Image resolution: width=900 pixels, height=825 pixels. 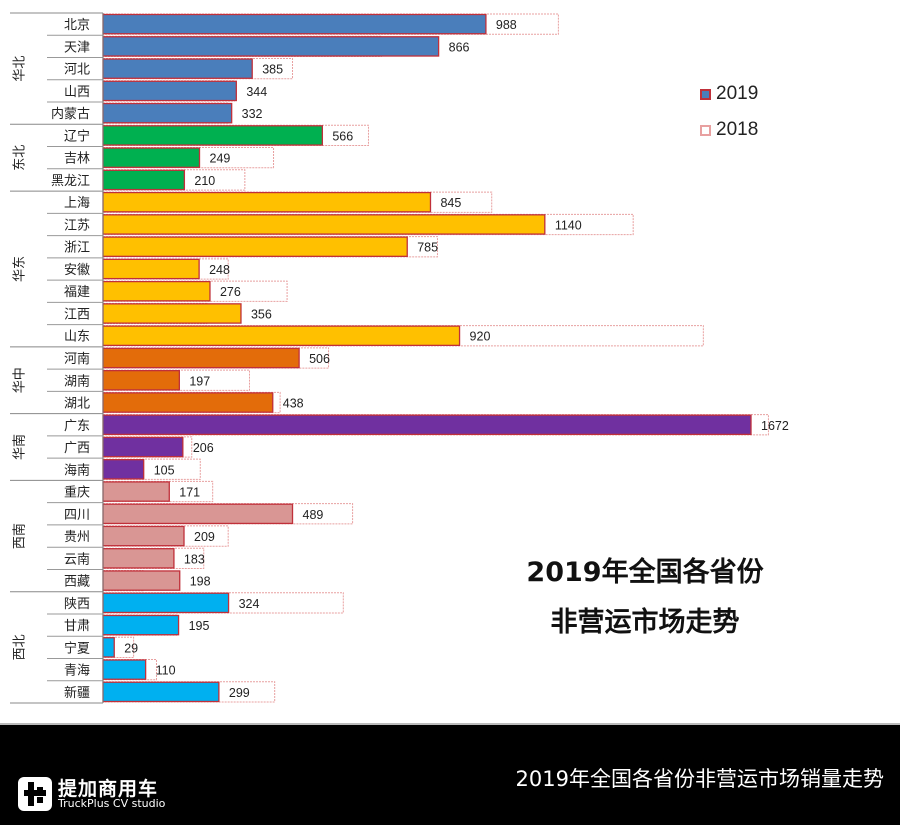 I want to click on data-label-2019: 489, so click(x=313, y=515).